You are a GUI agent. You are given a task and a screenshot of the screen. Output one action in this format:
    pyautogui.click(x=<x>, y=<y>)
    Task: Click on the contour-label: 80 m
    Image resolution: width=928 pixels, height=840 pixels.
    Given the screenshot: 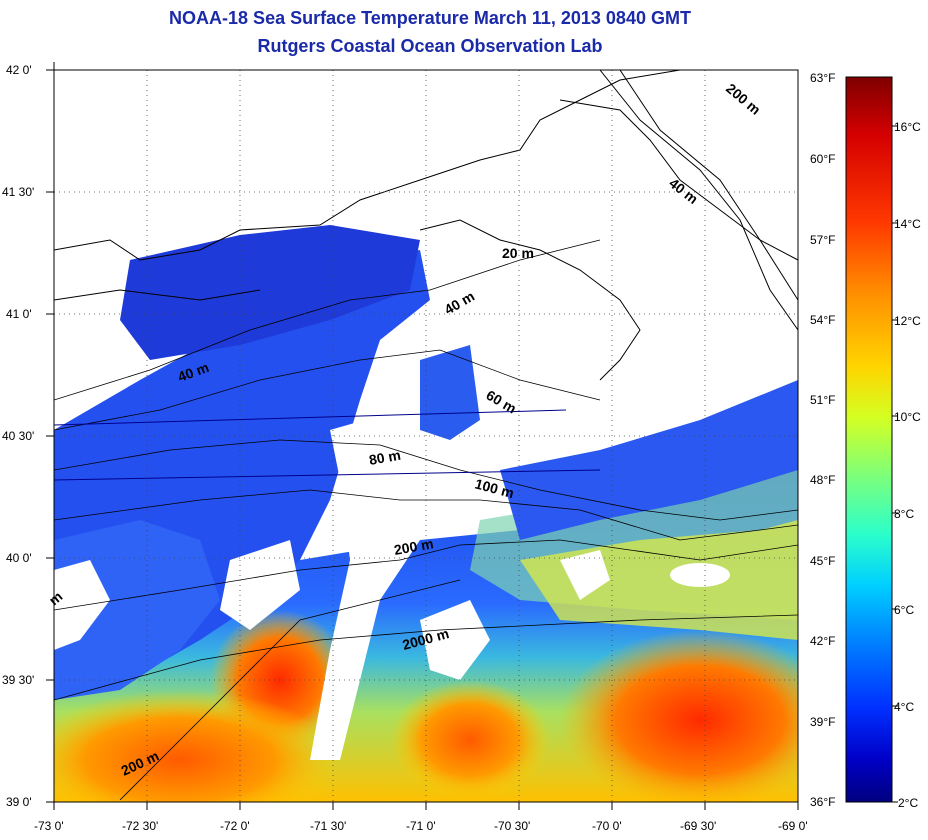 What is the action you would take?
    pyautogui.click(x=385, y=457)
    